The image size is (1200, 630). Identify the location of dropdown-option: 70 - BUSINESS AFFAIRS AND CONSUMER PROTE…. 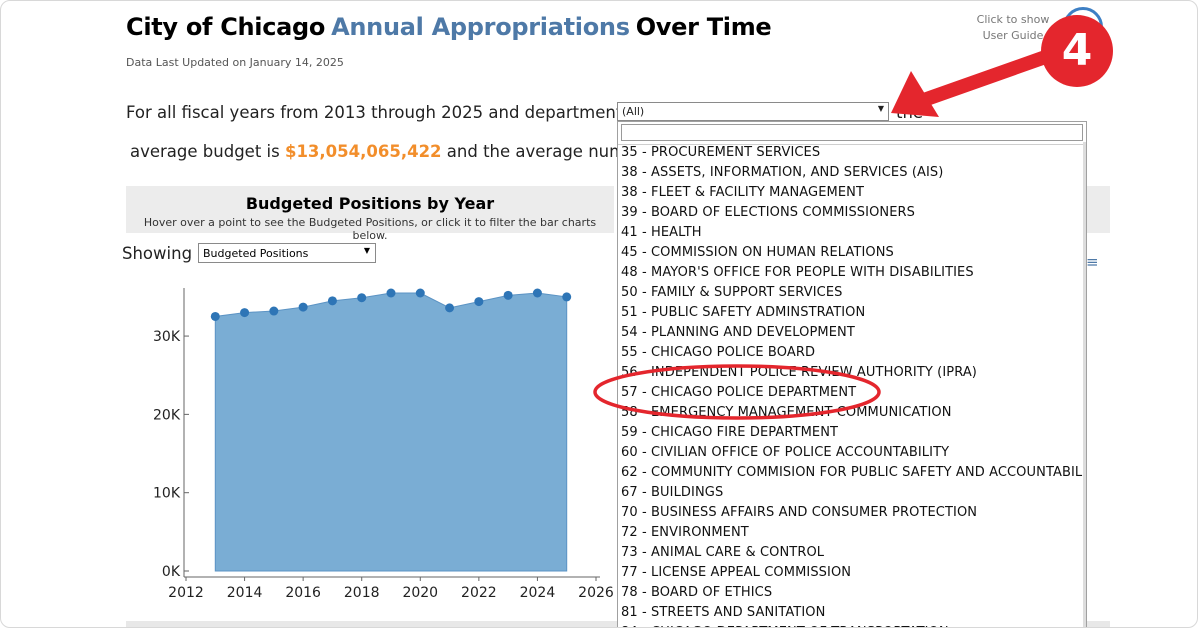
(799, 512).